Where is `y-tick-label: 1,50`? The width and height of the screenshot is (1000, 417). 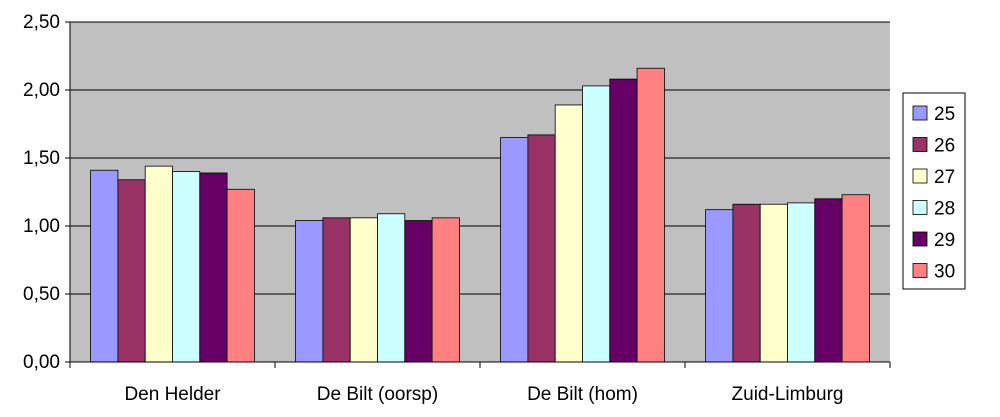
y-tick-label: 1,50 is located at coordinates (41, 158).